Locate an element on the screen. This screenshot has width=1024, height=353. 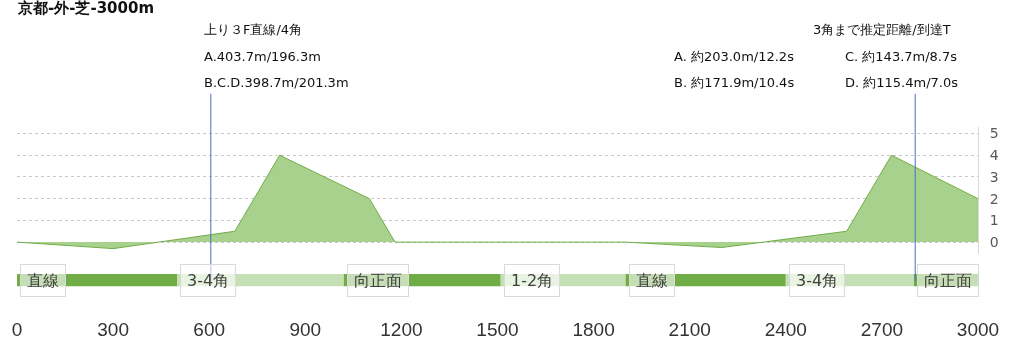
y-tick-label: 5 is located at coordinates (994, 133).